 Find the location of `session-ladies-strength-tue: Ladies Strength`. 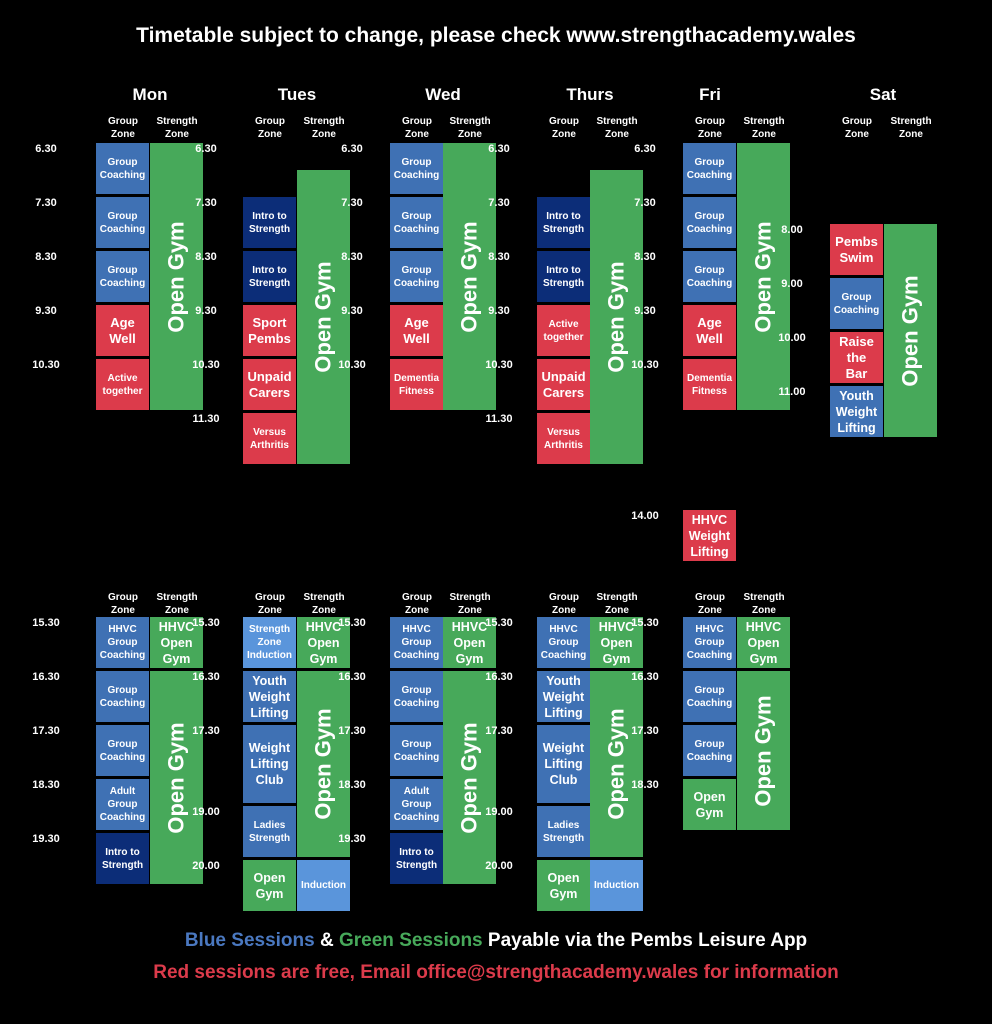

session-ladies-strength-tue: Ladies Strength is located at coordinates (269, 831).